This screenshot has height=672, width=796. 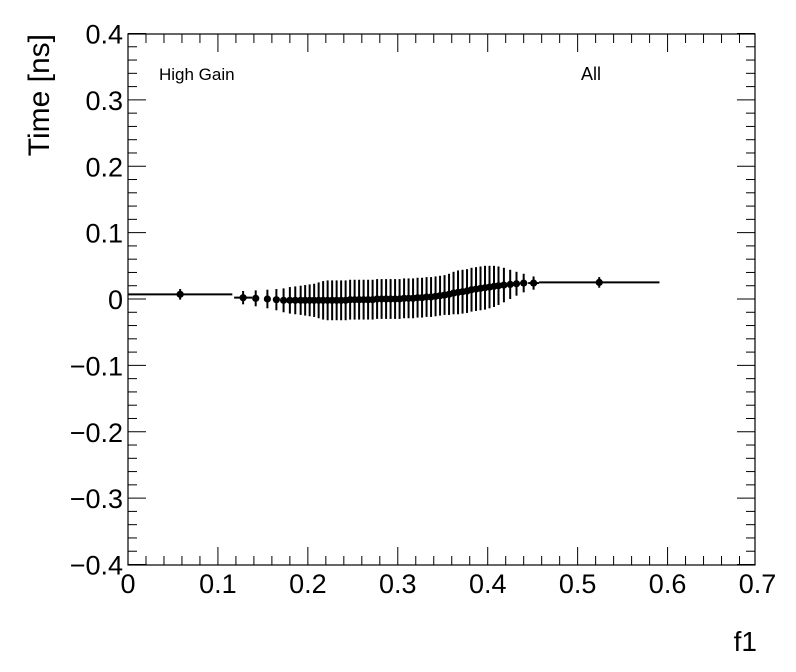 What do you see at coordinates (39, 95) in the screenshot?
I see `y-axis-label: Time [ns]` at bounding box center [39, 95].